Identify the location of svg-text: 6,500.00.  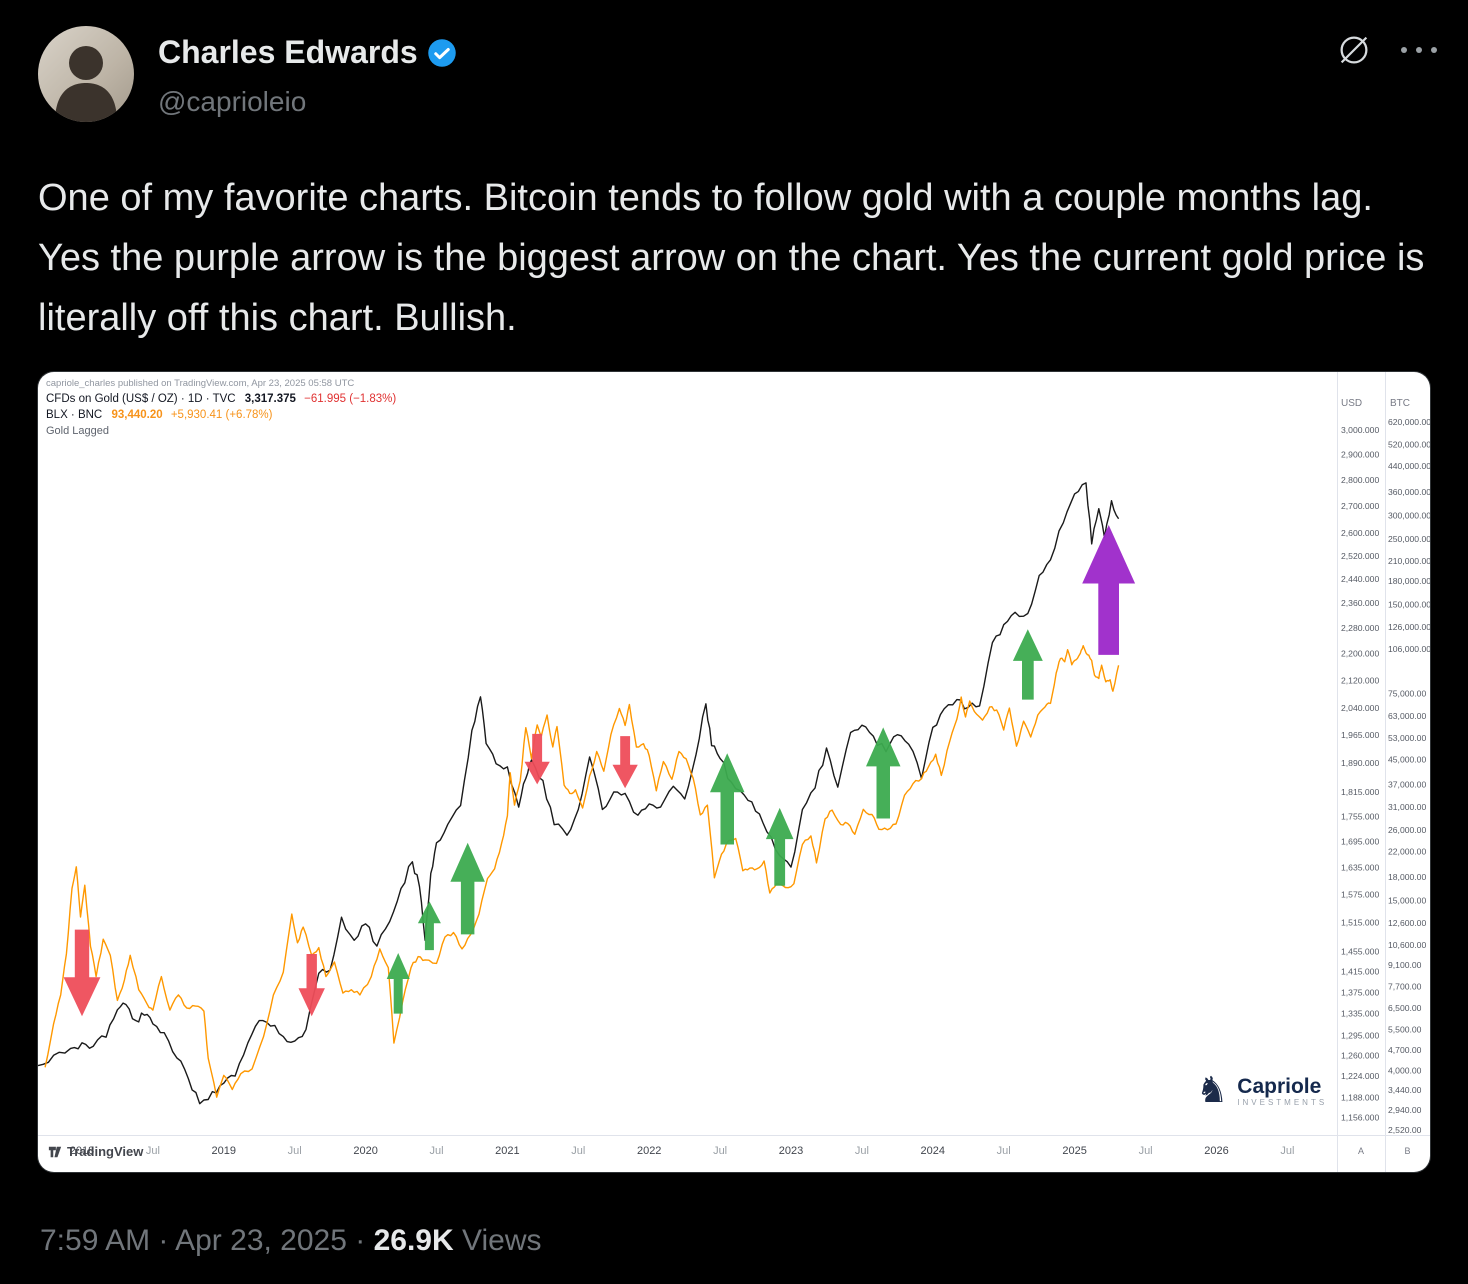
(1405, 1008).